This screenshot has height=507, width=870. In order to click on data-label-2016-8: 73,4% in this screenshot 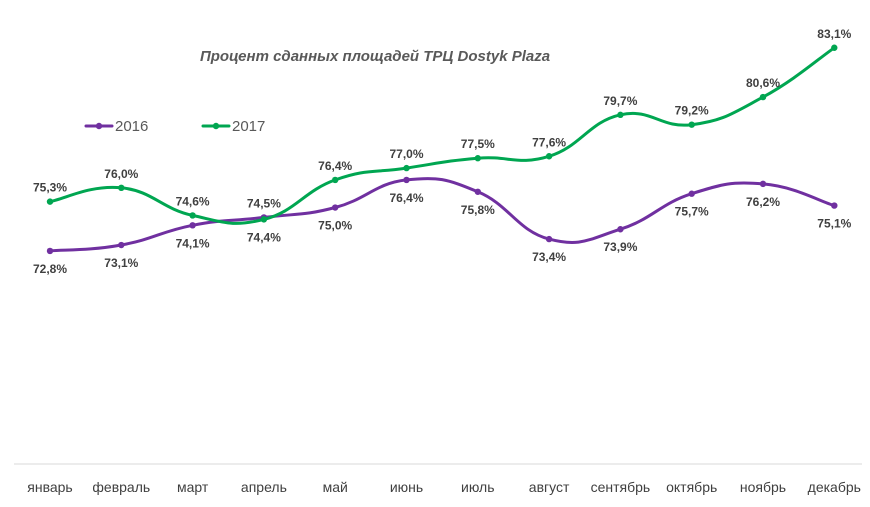, I will do `click(549, 257)`.